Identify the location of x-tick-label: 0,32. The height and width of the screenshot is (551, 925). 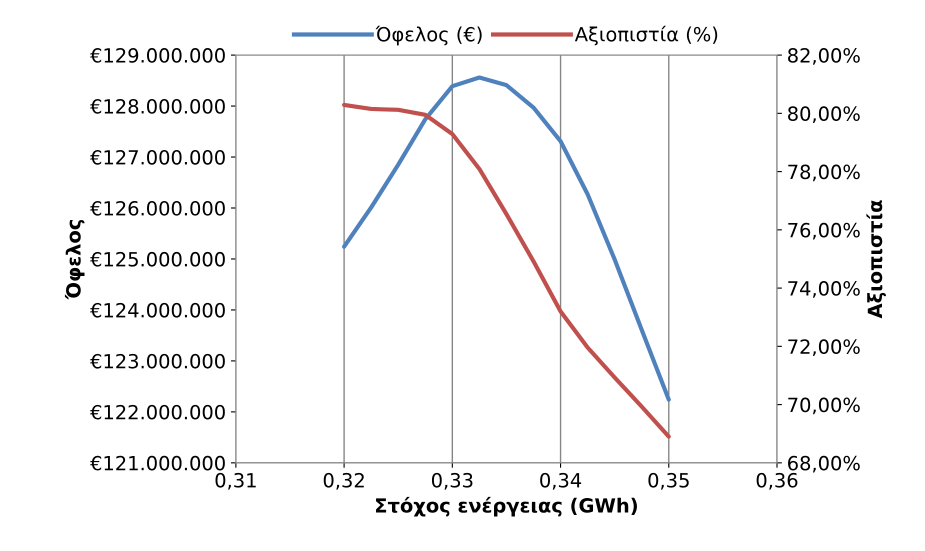
(344, 481).